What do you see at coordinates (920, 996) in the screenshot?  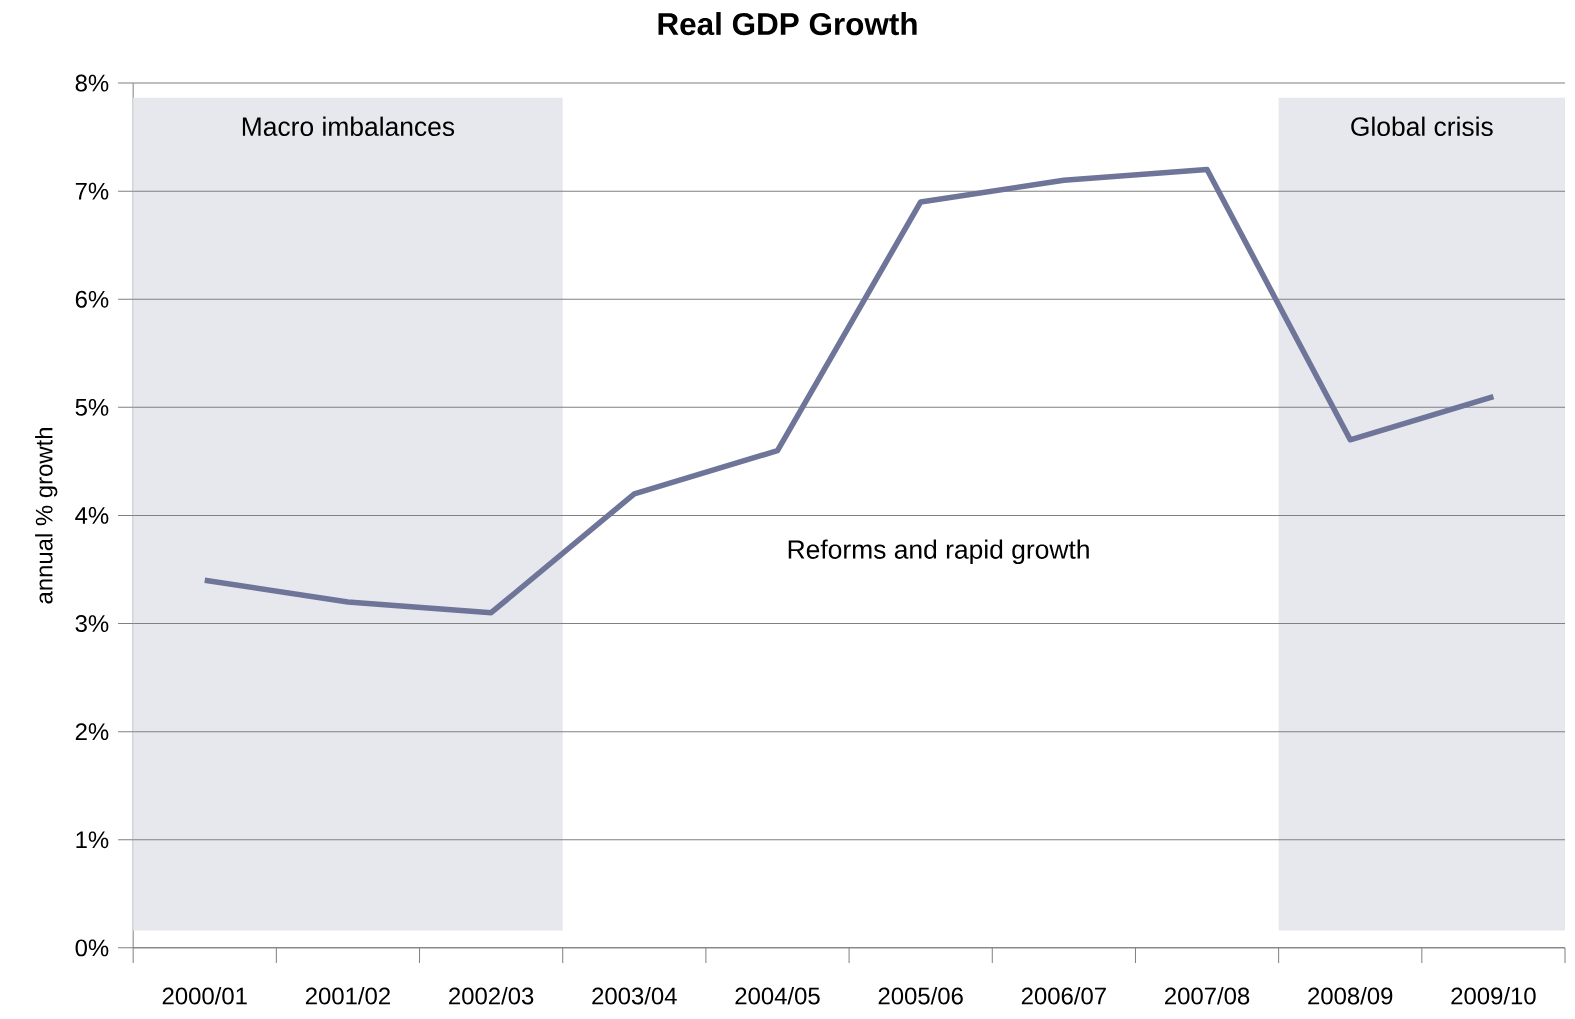 I see `x-tick-label: 2005/06` at bounding box center [920, 996].